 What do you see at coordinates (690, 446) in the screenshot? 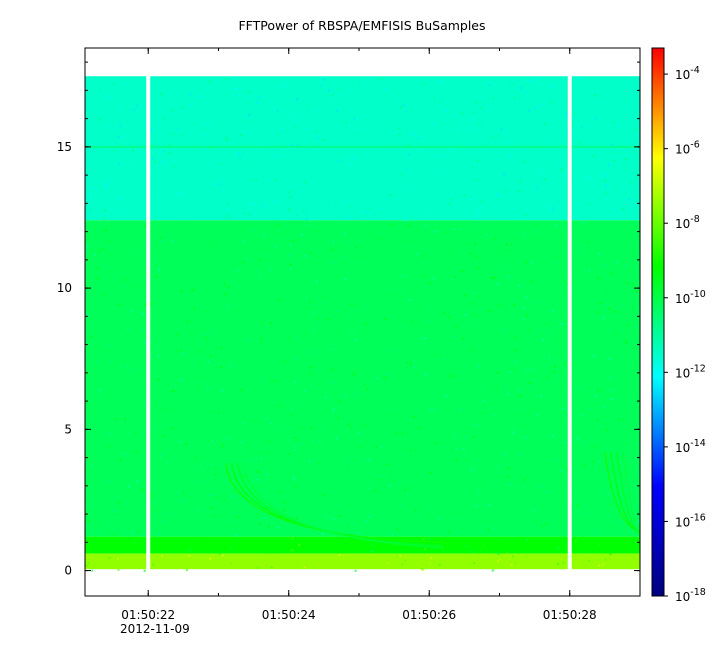
I see `colorbar-tick-label: 10-14` at bounding box center [690, 446].